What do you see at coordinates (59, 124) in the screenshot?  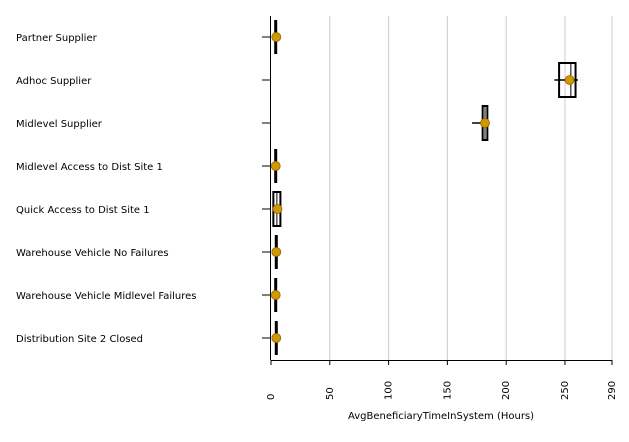 I see `category-label: Midlevel Supplier` at bounding box center [59, 124].